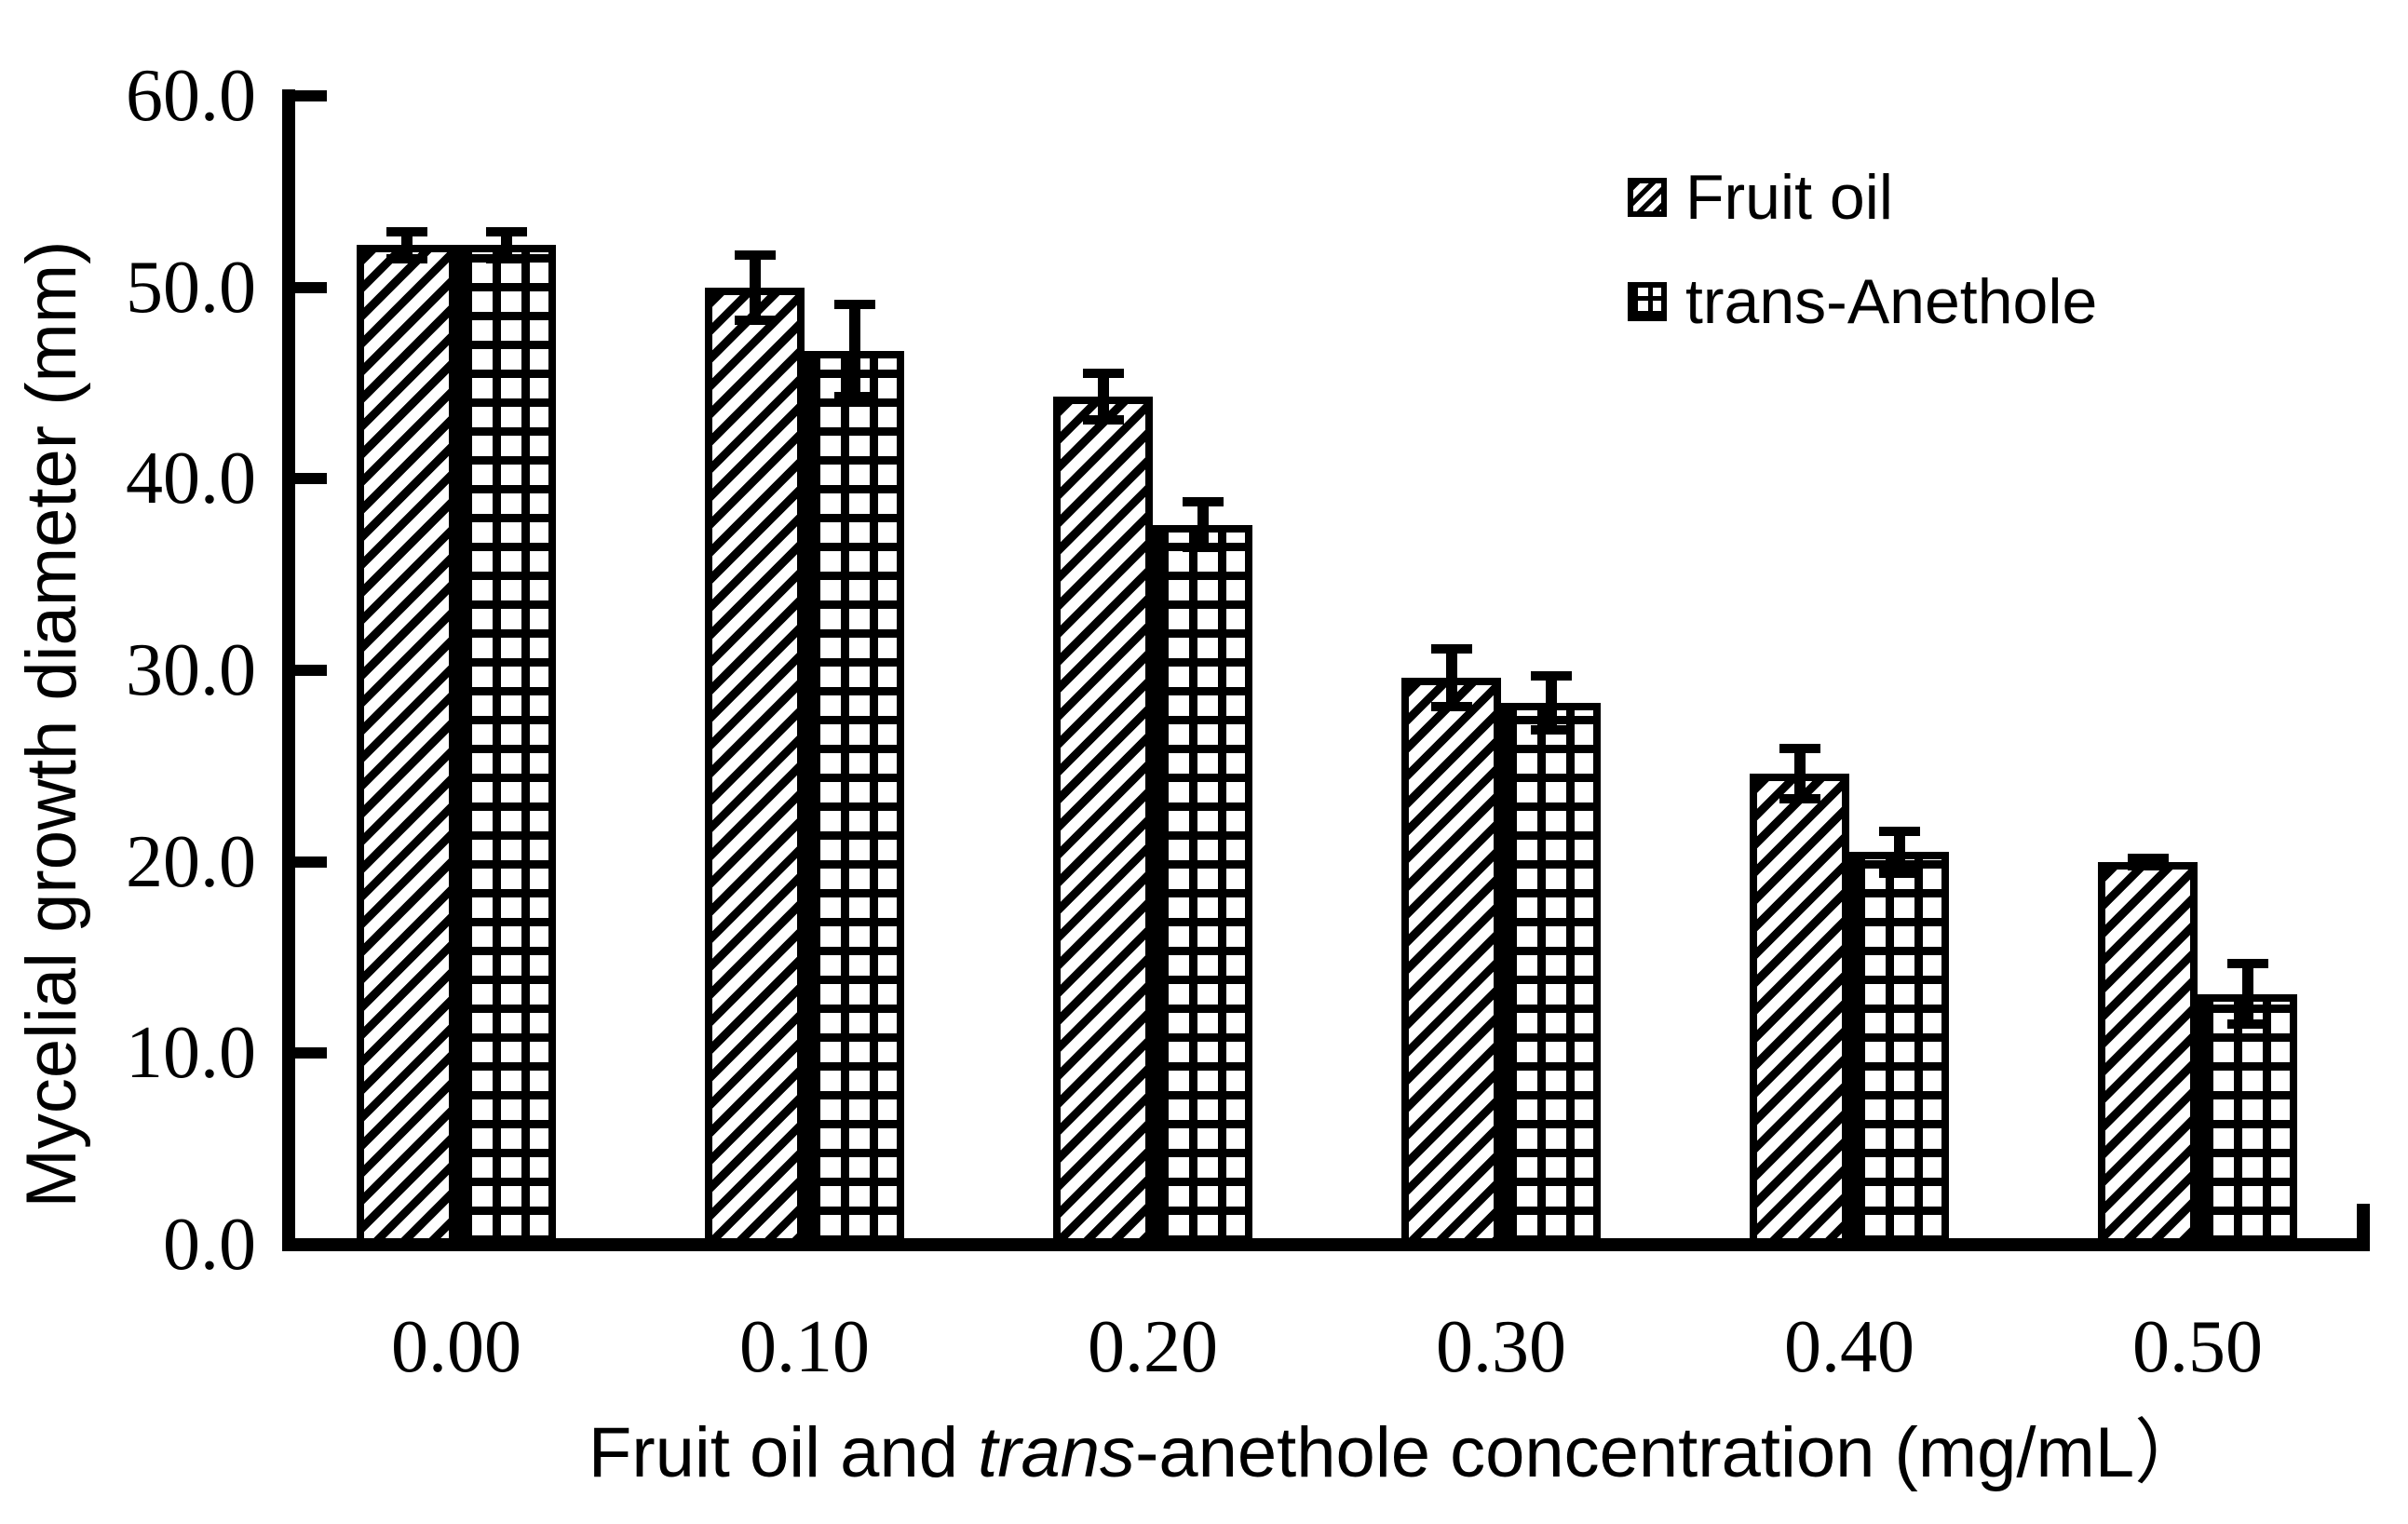 The height and width of the screenshot is (1524, 2408). What do you see at coordinates (804, 1347) in the screenshot?
I see `x-tick-label: 0.10` at bounding box center [804, 1347].